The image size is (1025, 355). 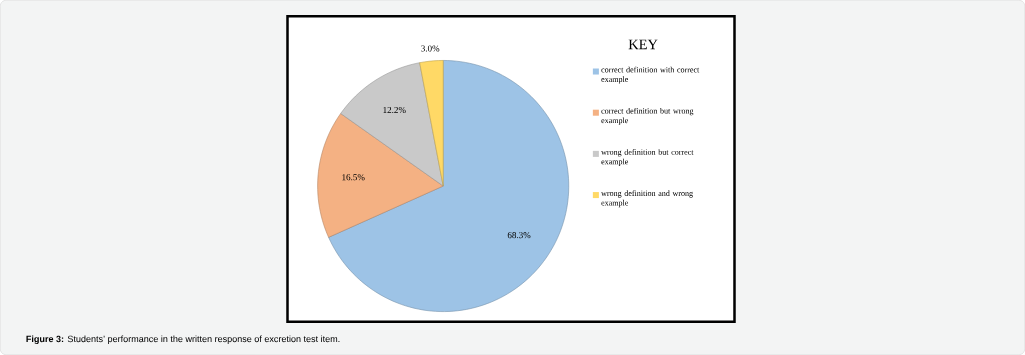 What do you see at coordinates (650, 75) in the screenshot?
I see `legend-label: correct definition with correct example` at bounding box center [650, 75].